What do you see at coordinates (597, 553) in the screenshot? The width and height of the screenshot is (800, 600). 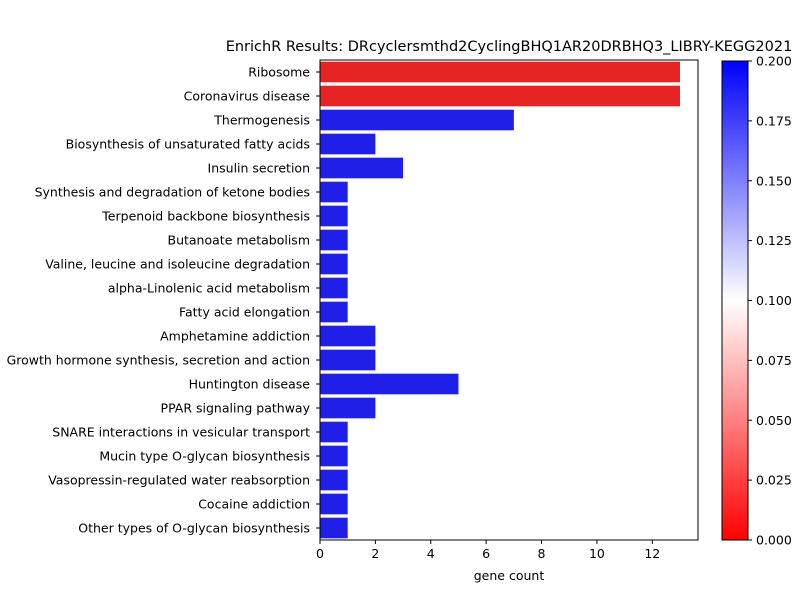 I see `x-tick-label: 10` at bounding box center [597, 553].